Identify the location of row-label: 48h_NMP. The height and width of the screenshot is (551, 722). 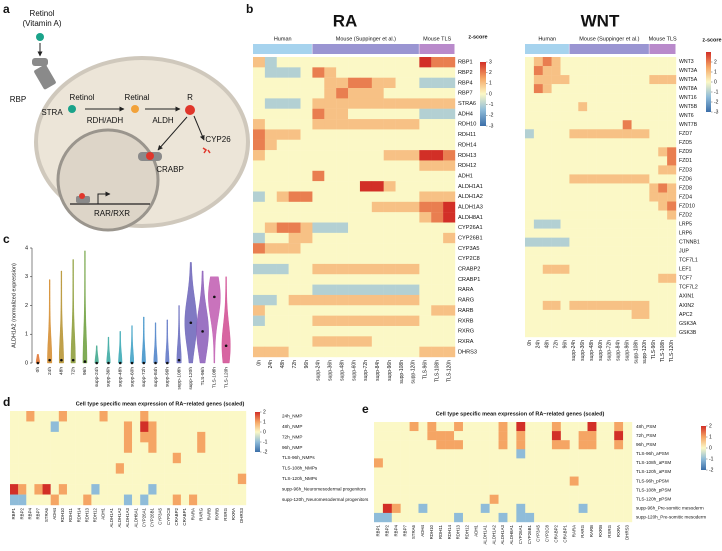
(292, 426).